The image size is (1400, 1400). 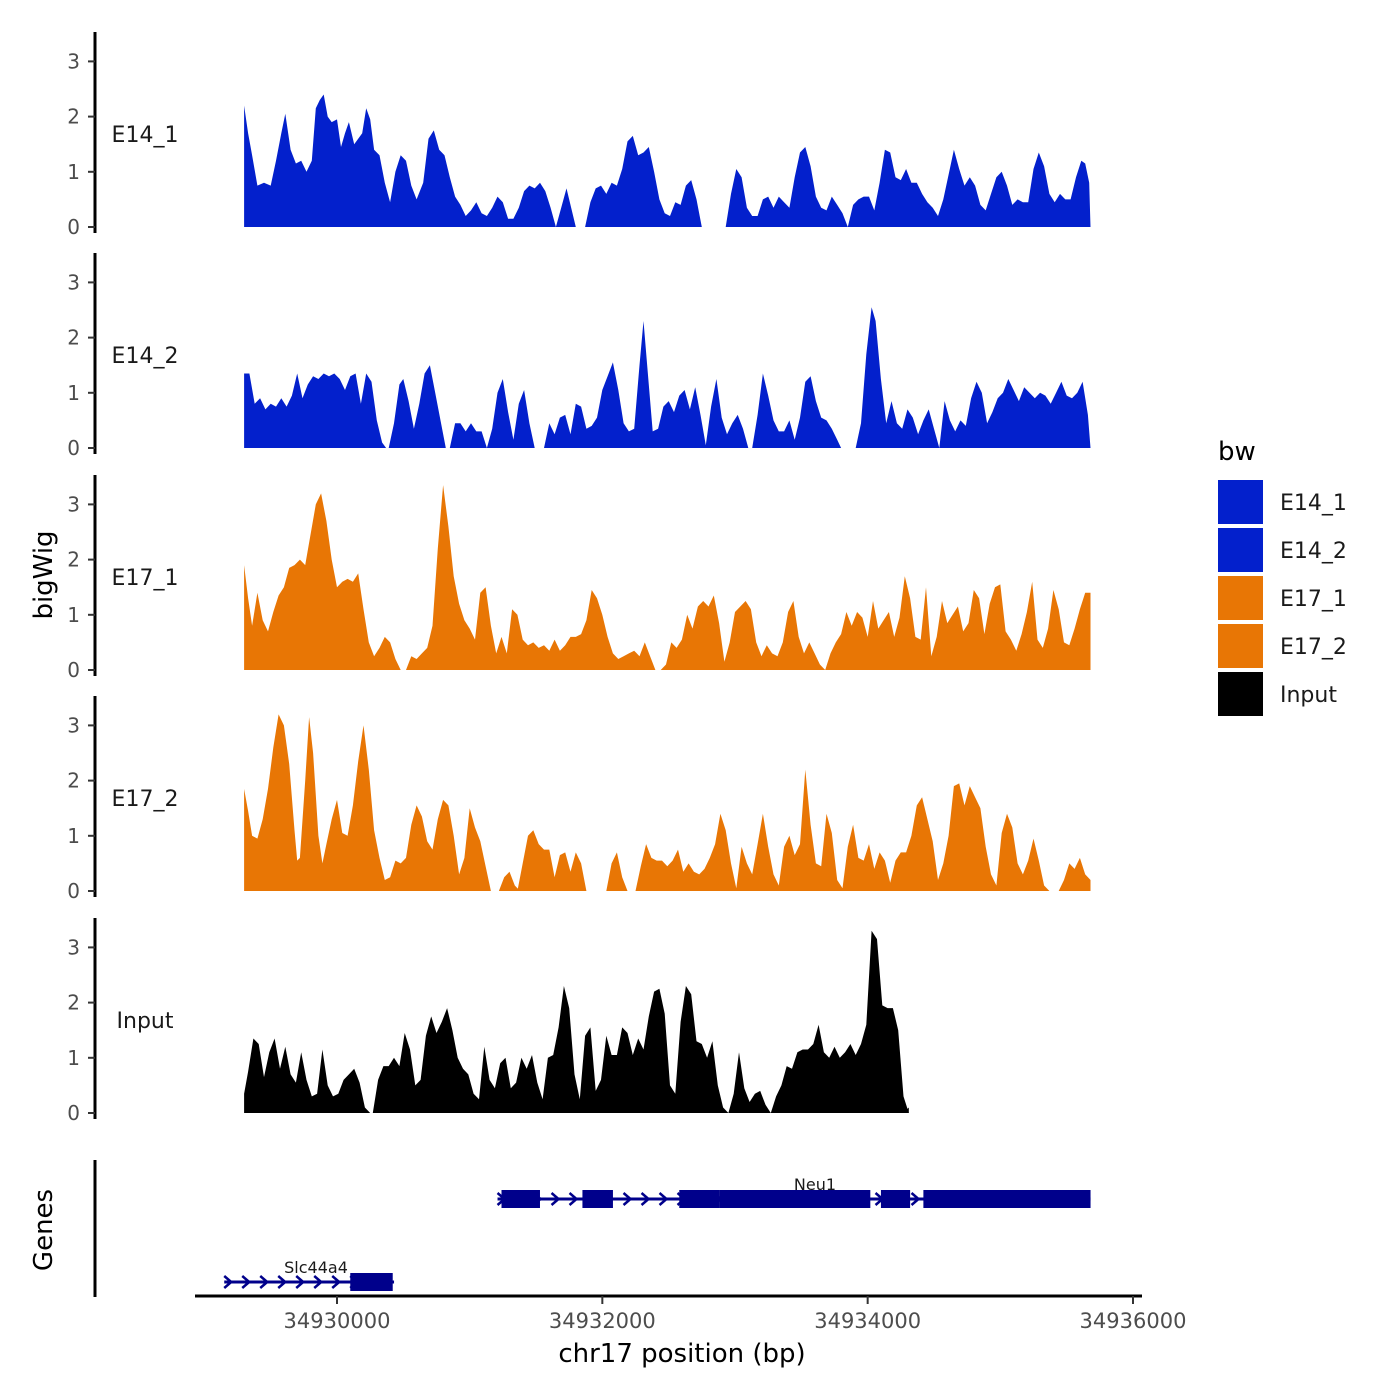 I want to click on gene-Slc44a4: Slc44a4, so click(x=309, y=1274).